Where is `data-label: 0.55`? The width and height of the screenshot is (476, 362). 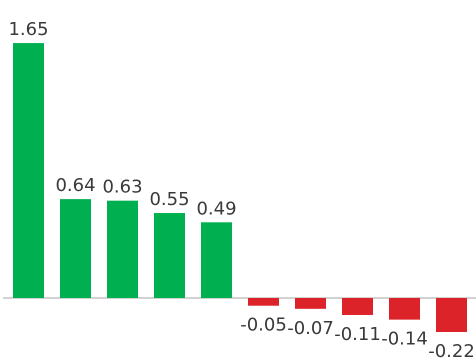 data-label: 0.55 is located at coordinates (169, 199).